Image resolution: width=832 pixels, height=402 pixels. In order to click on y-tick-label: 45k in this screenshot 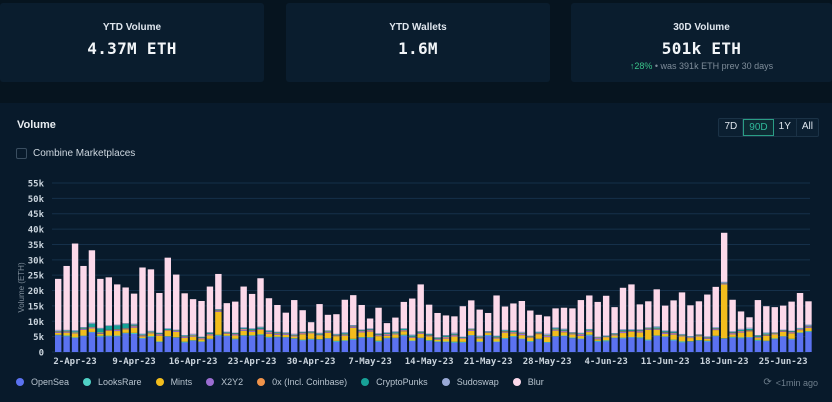, I will do `click(36, 215)`.